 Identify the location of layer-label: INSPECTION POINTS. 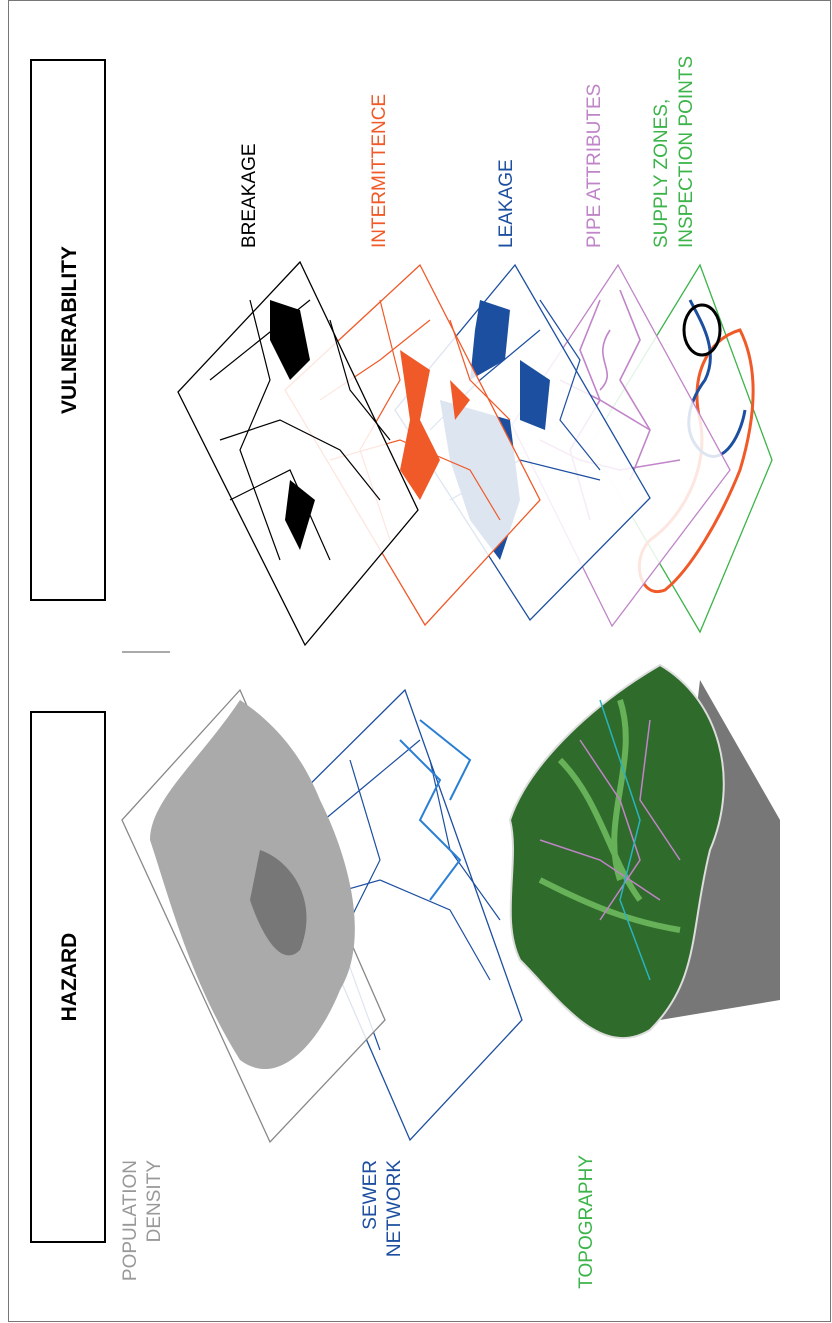
(686, 152).